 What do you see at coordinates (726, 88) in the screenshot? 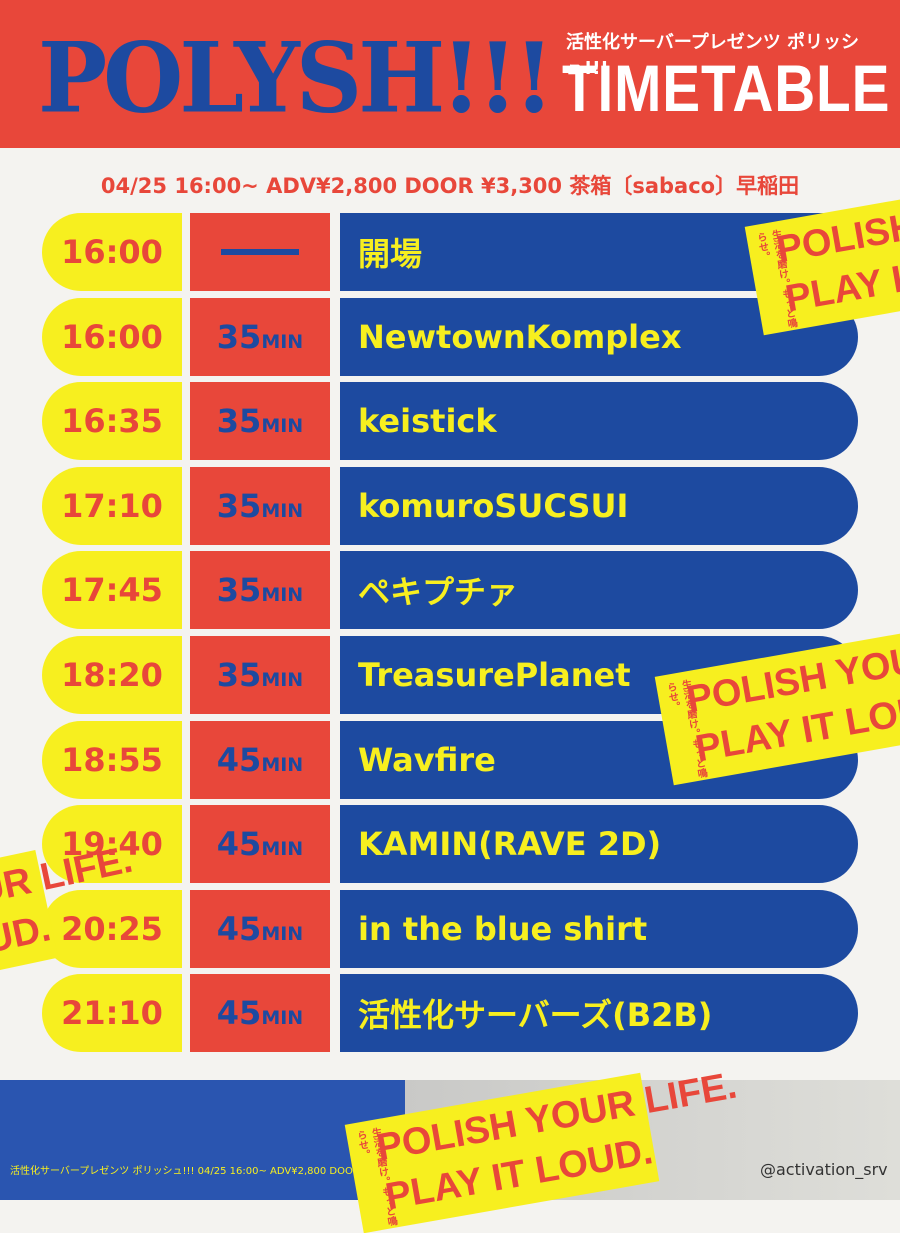
I see `title: TIMETABLE` at bounding box center [726, 88].